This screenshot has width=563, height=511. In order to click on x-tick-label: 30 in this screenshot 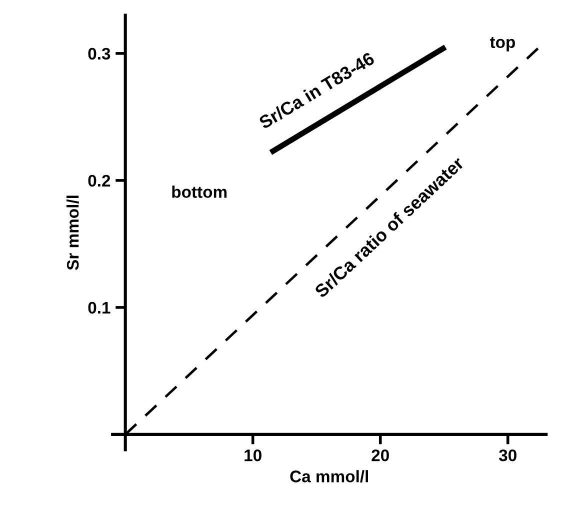, I will do `click(507, 455)`.